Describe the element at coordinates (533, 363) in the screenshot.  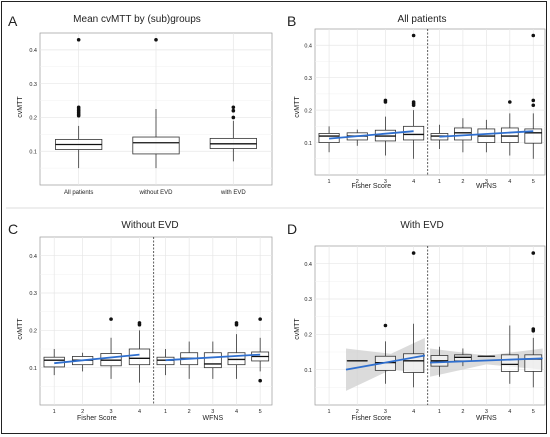
I see `panel-3-f1-box-4-iqr` at that location.